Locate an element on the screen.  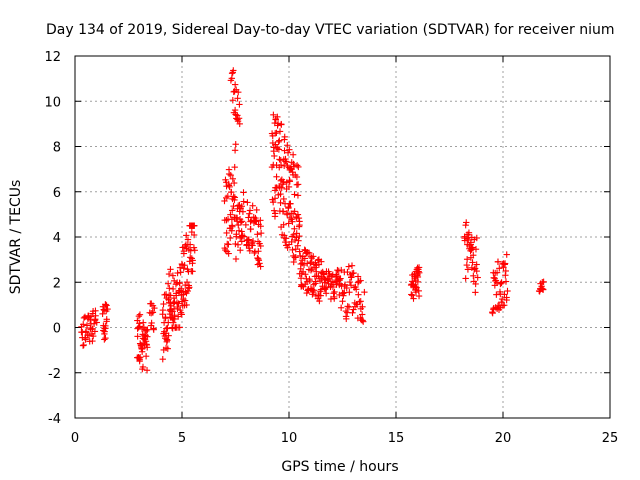
x-tick-label: 10 is located at coordinates (289, 438).